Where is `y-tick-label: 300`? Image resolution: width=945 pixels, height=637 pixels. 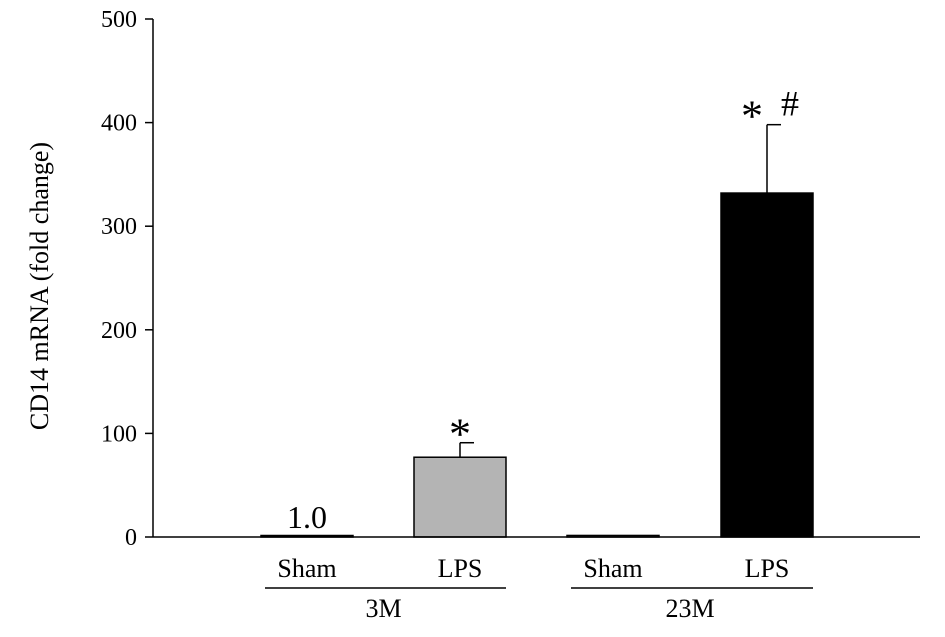
y-tick-label: 300 is located at coordinates (119, 227).